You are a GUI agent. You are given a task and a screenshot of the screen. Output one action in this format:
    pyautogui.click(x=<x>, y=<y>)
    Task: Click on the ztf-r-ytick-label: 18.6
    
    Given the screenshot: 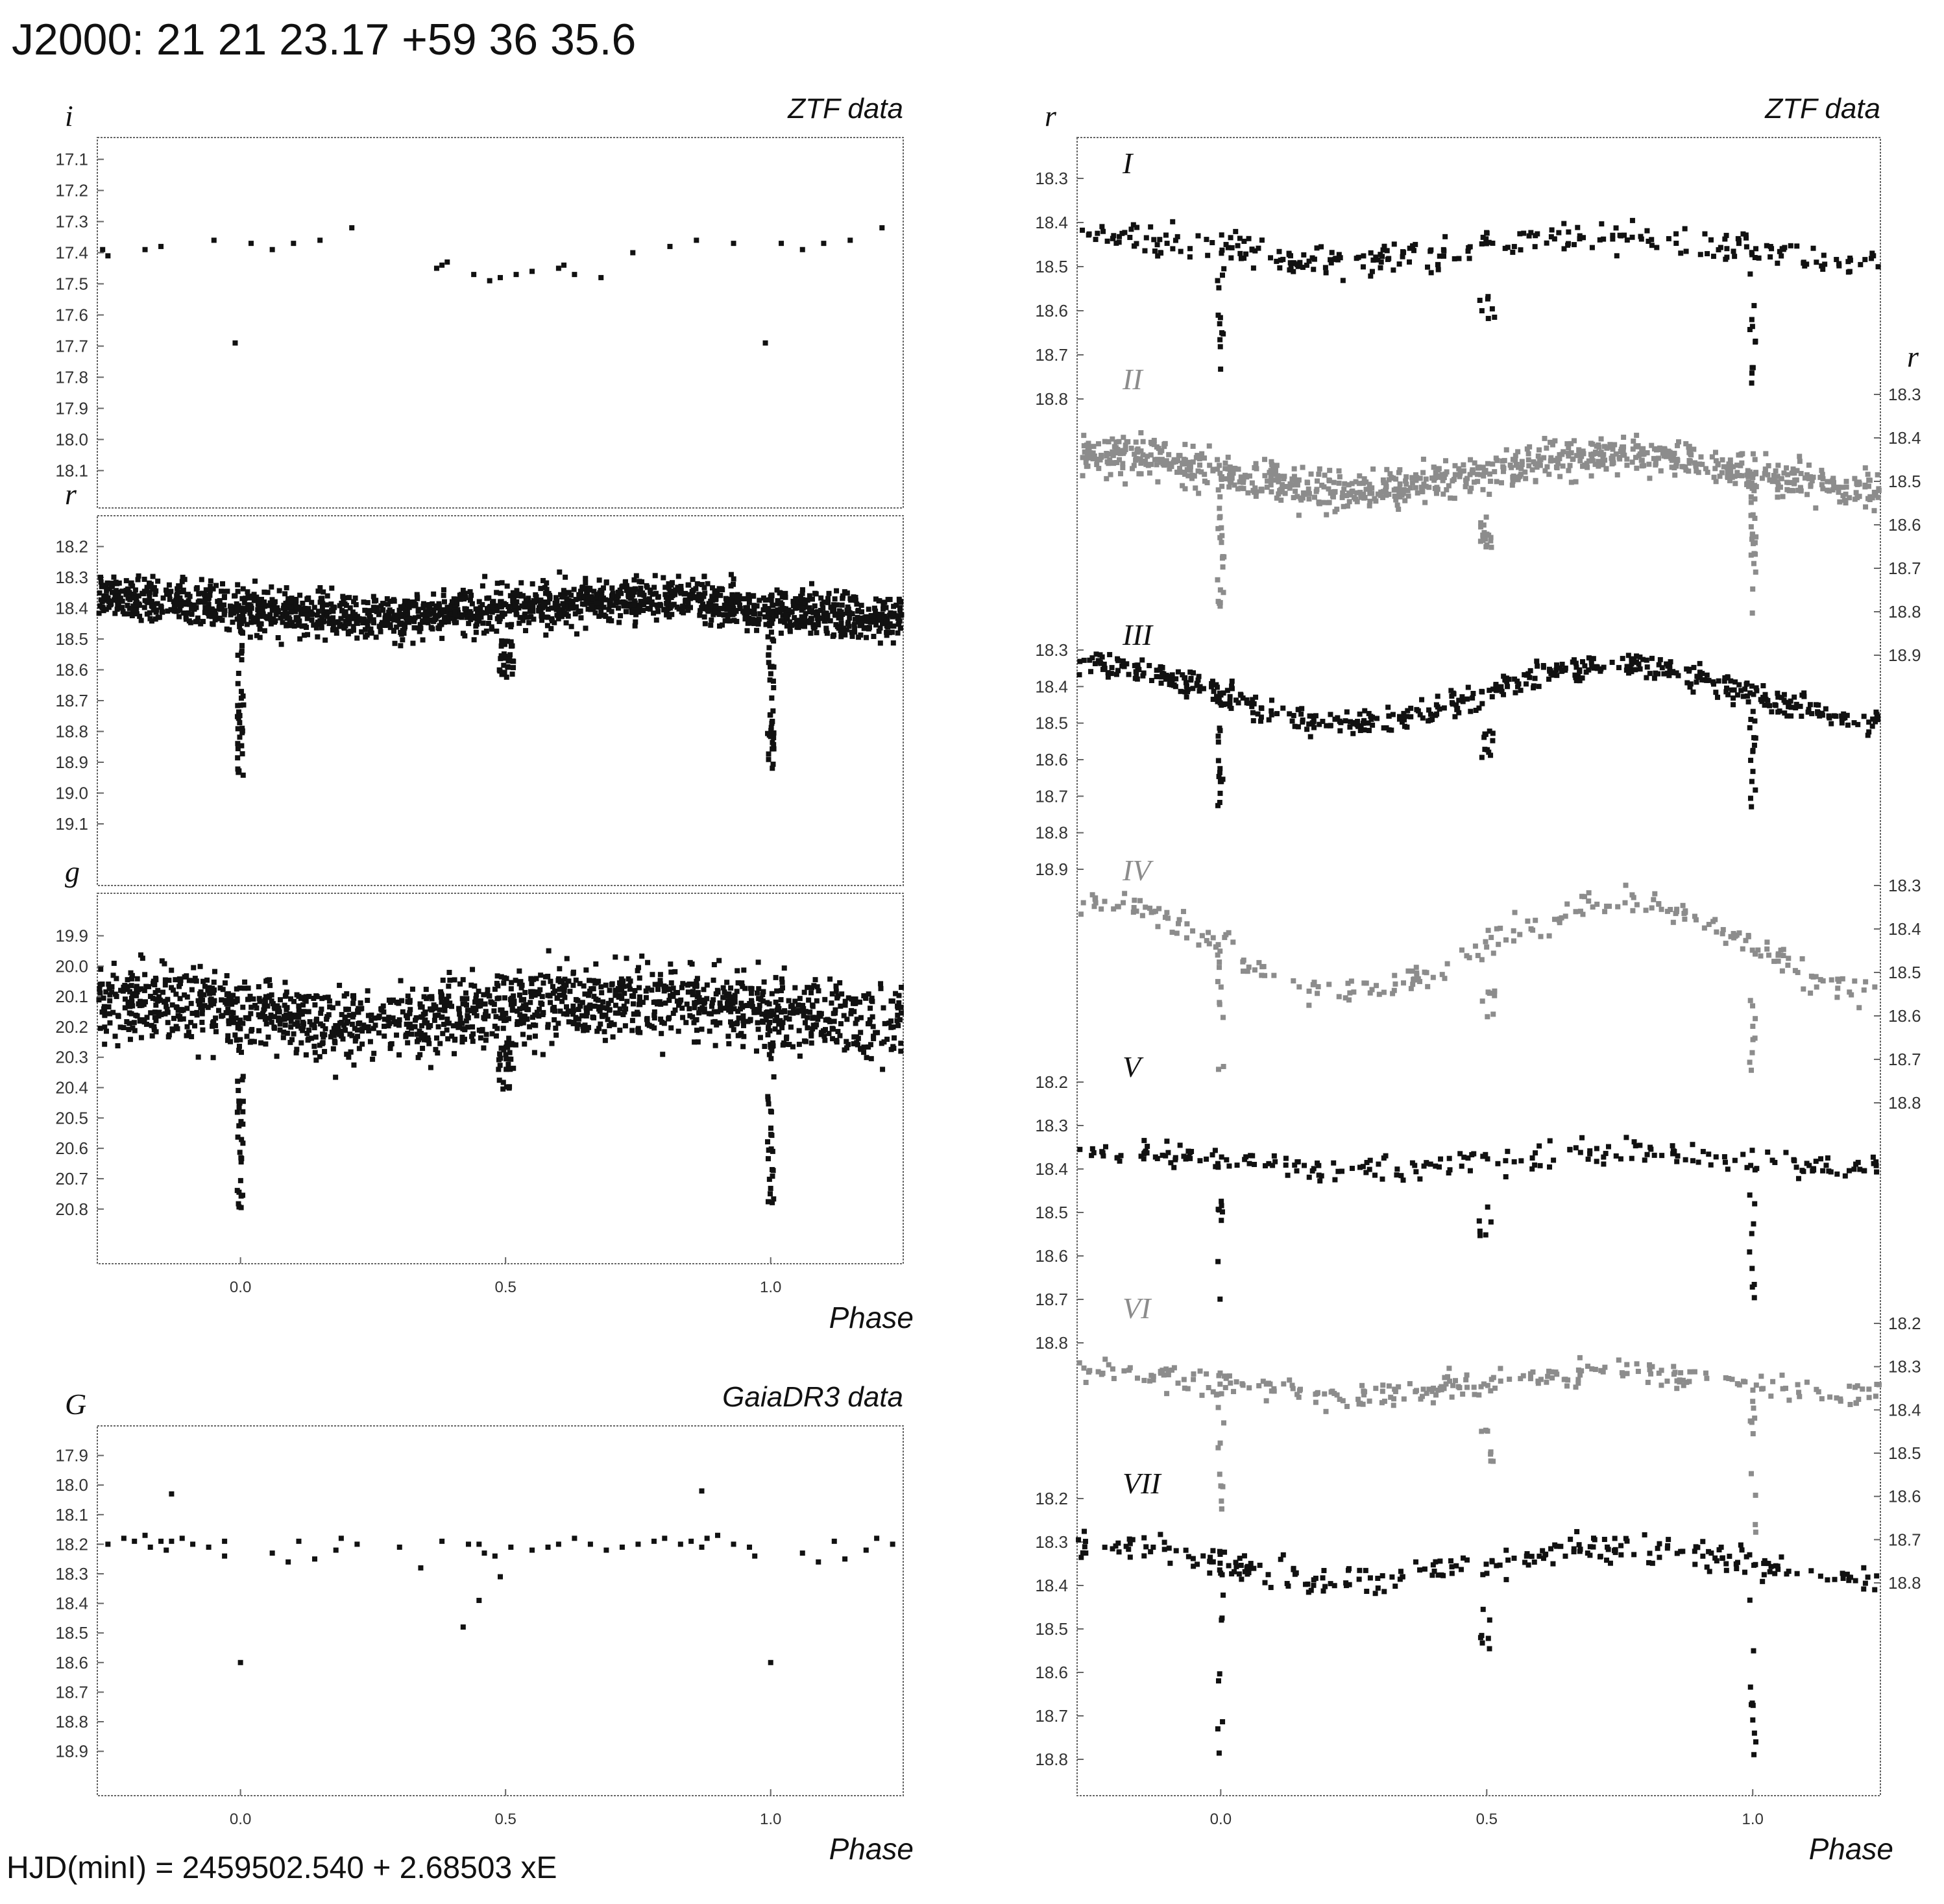 What is the action you would take?
    pyautogui.click(x=71, y=670)
    